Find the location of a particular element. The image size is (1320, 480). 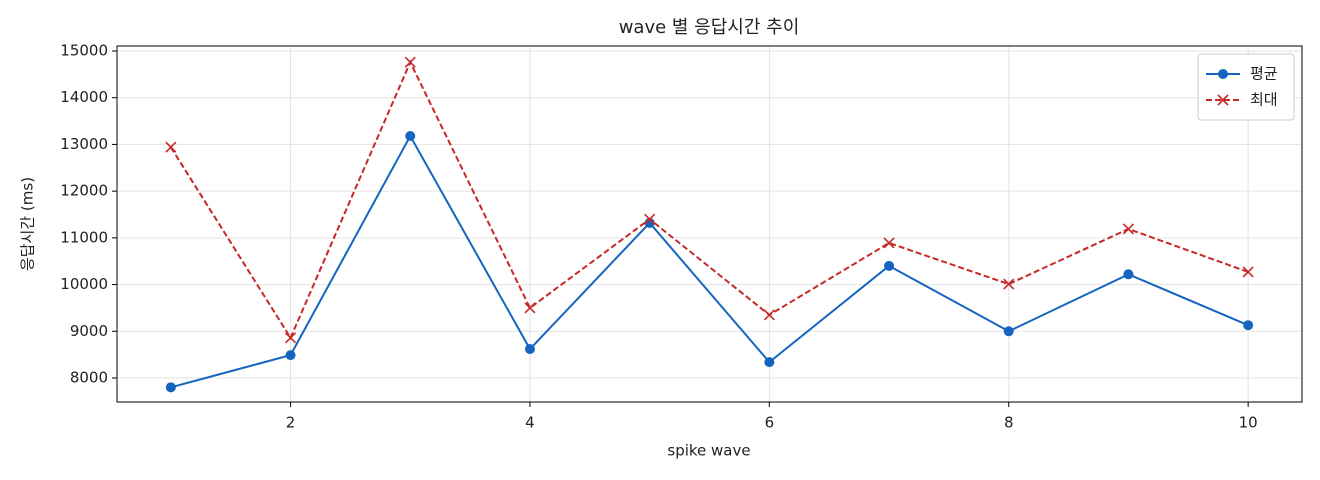

legend-label: 평균 is located at coordinates (1264, 74).